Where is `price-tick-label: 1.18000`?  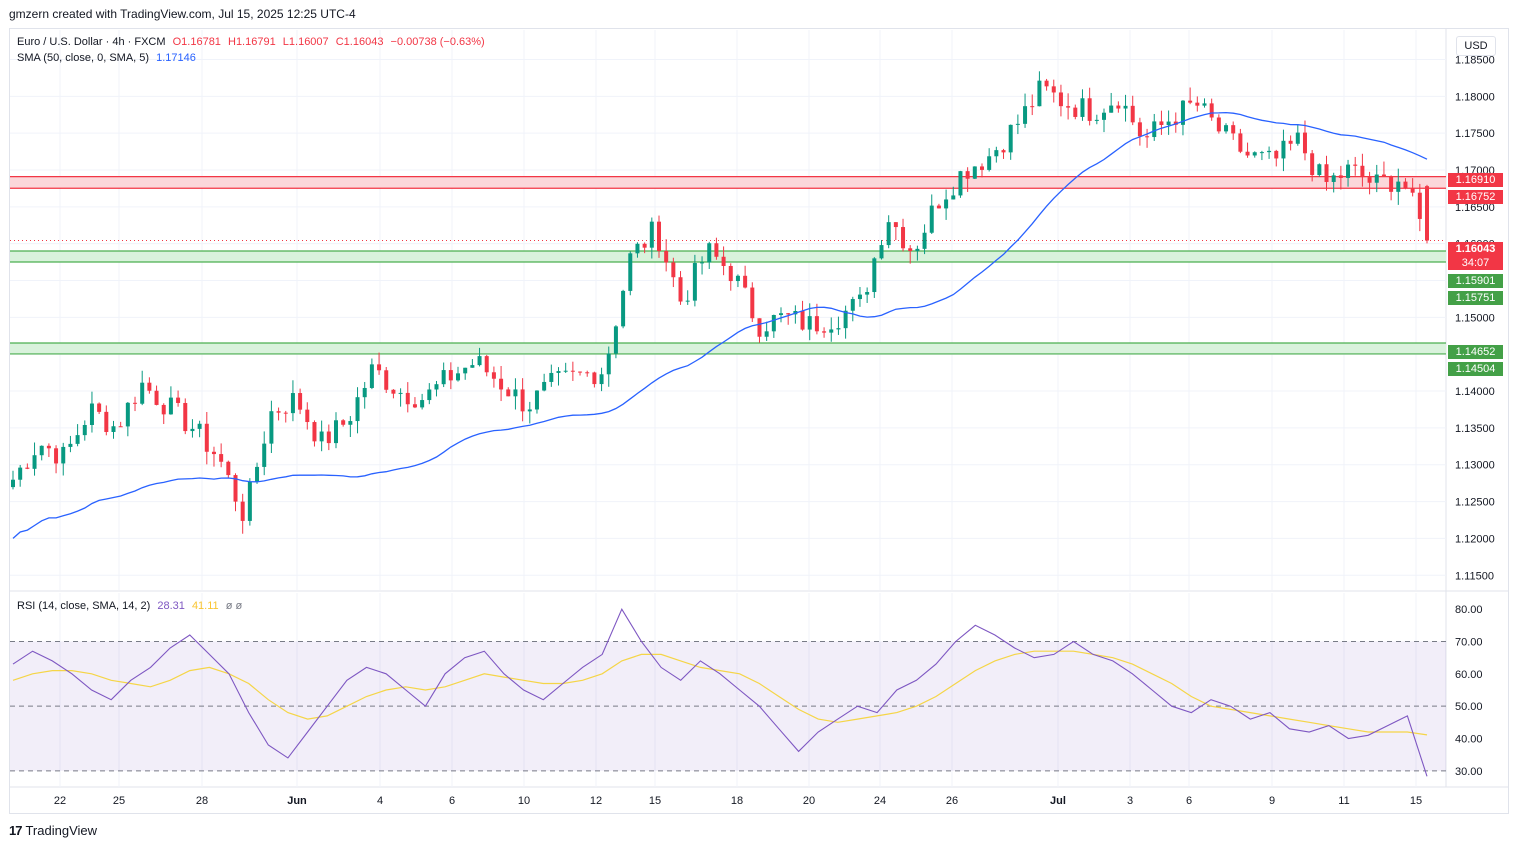
price-tick-label: 1.18000 is located at coordinates (1475, 97).